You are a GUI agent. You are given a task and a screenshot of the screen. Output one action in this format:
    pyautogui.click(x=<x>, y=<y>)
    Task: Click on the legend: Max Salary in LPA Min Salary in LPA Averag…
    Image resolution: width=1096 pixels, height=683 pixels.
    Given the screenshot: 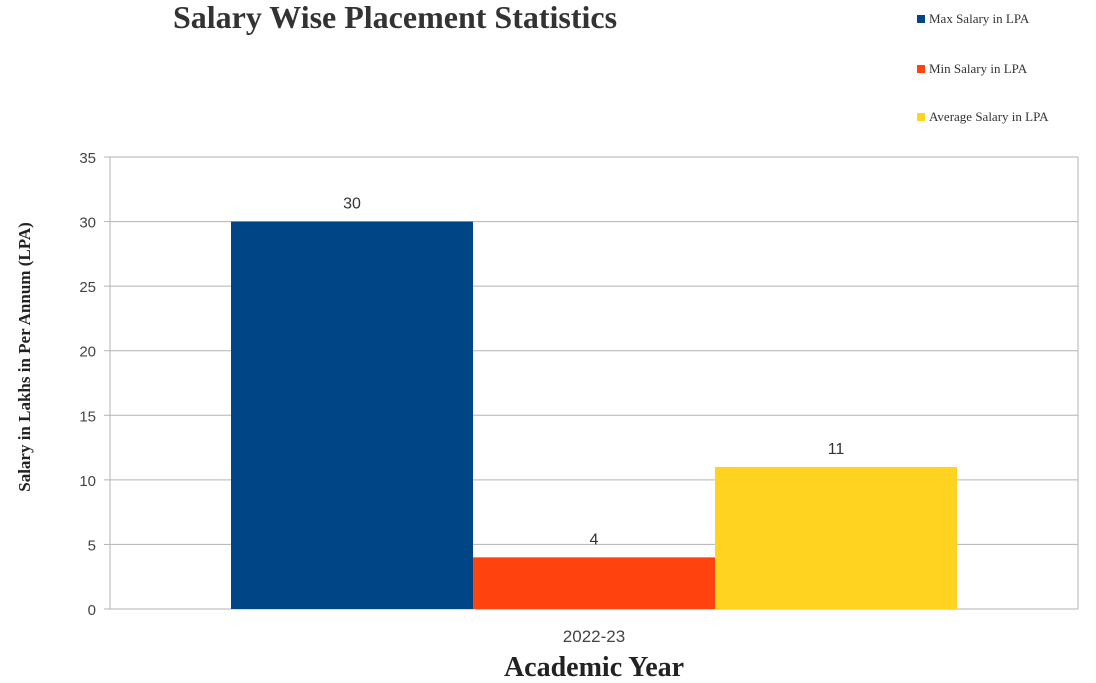 What is the action you would take?
    pyautogui.click(x=983, y=67)
    